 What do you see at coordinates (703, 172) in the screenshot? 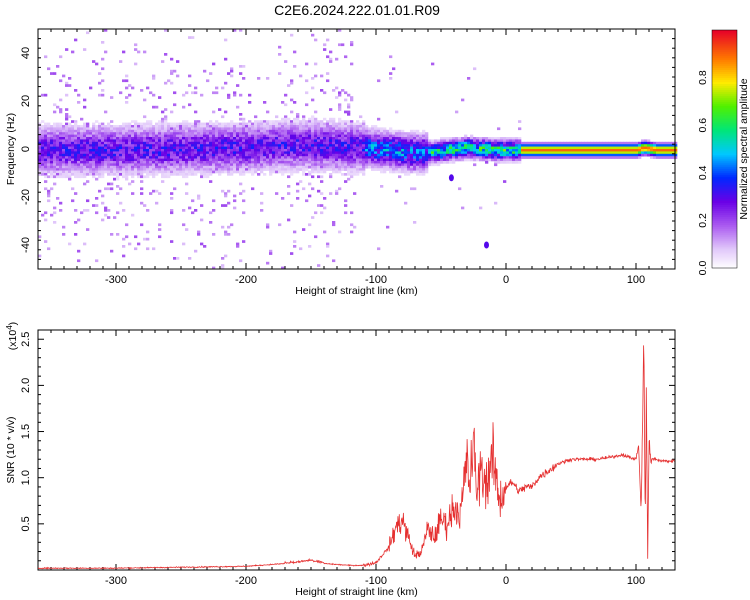
I see `colorbar-tick-label: 0.4` at bounding box center [703, 172].